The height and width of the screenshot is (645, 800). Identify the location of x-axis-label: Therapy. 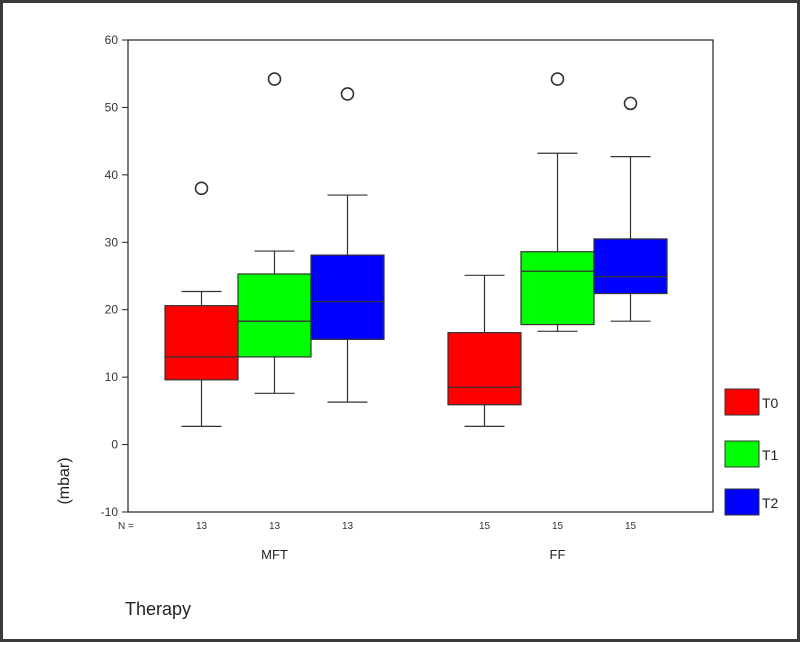
(158, 609).